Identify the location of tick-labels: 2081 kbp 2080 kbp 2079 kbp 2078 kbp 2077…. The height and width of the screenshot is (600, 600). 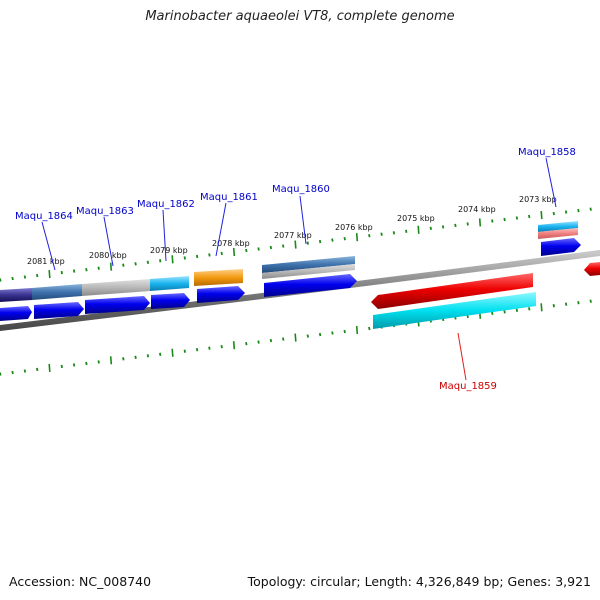
(292, 230).